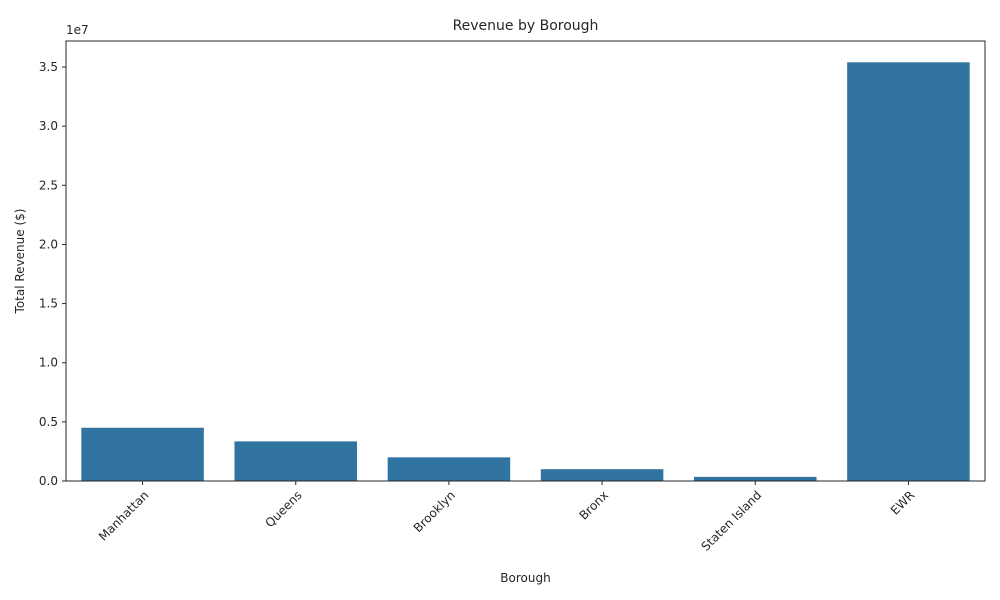 Image resolution: width=1000 pixels, height=600 pixels. I want to click on x-axis-label: Borough, so click(525, 578).